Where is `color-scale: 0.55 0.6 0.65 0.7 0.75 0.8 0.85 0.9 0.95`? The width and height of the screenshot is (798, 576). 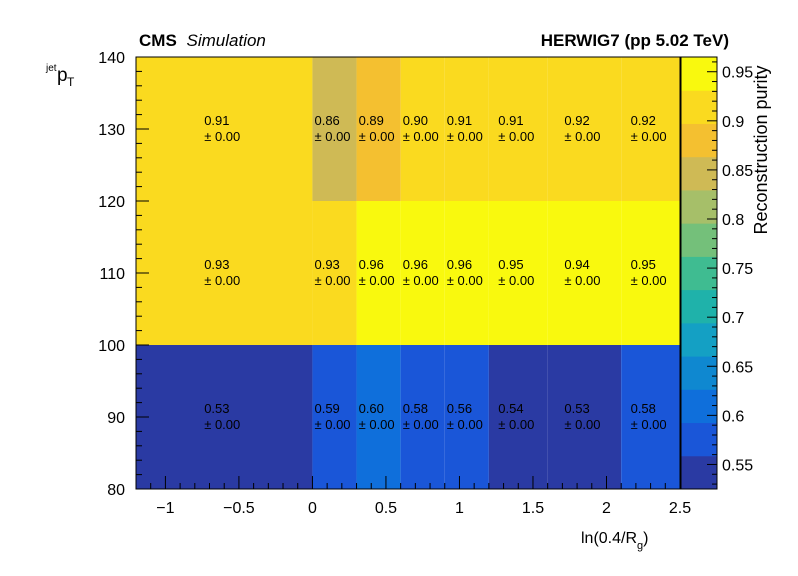
color-scale: 0.55 0.6 0.65 0.7 0.75 0.8 0.85 0.9 0.95 is located at coordinates (716, 273).